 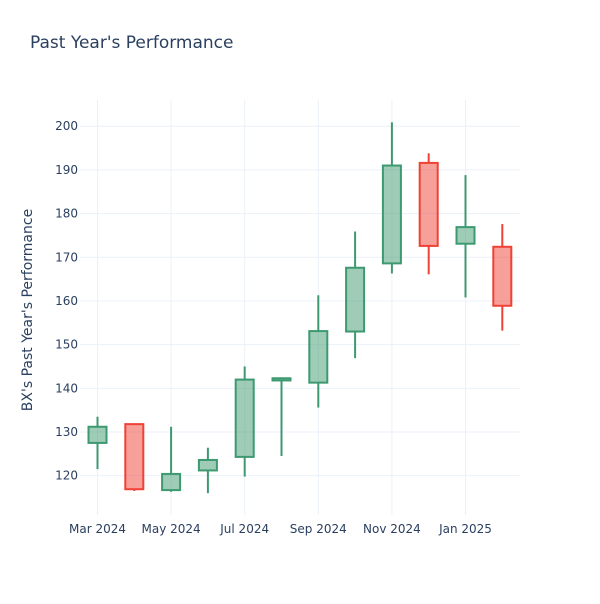 What do you see at coordinates (465, 529) in the screenshot?
I see `x-tick-label: Jan 2025` at bounding box center [465, 529].